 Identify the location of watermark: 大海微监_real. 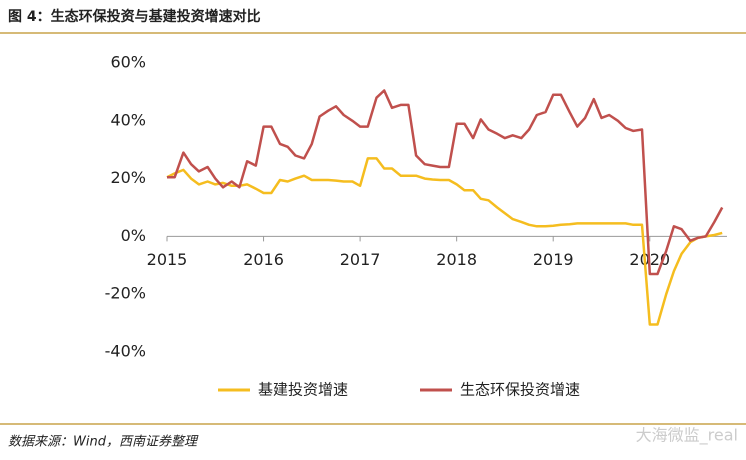
(687, 436).